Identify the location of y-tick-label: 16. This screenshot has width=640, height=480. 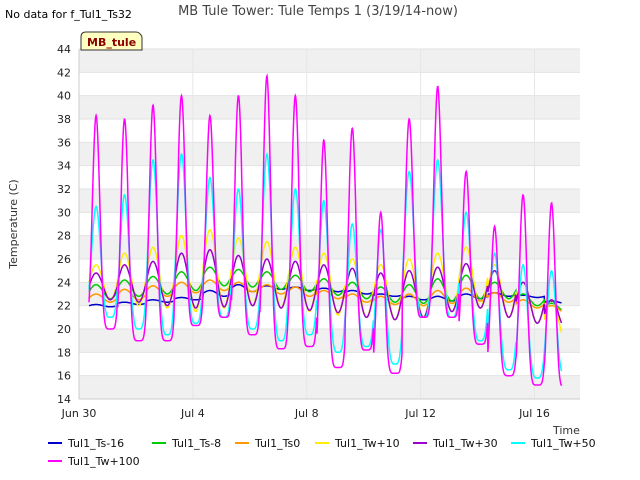
(64, 376).